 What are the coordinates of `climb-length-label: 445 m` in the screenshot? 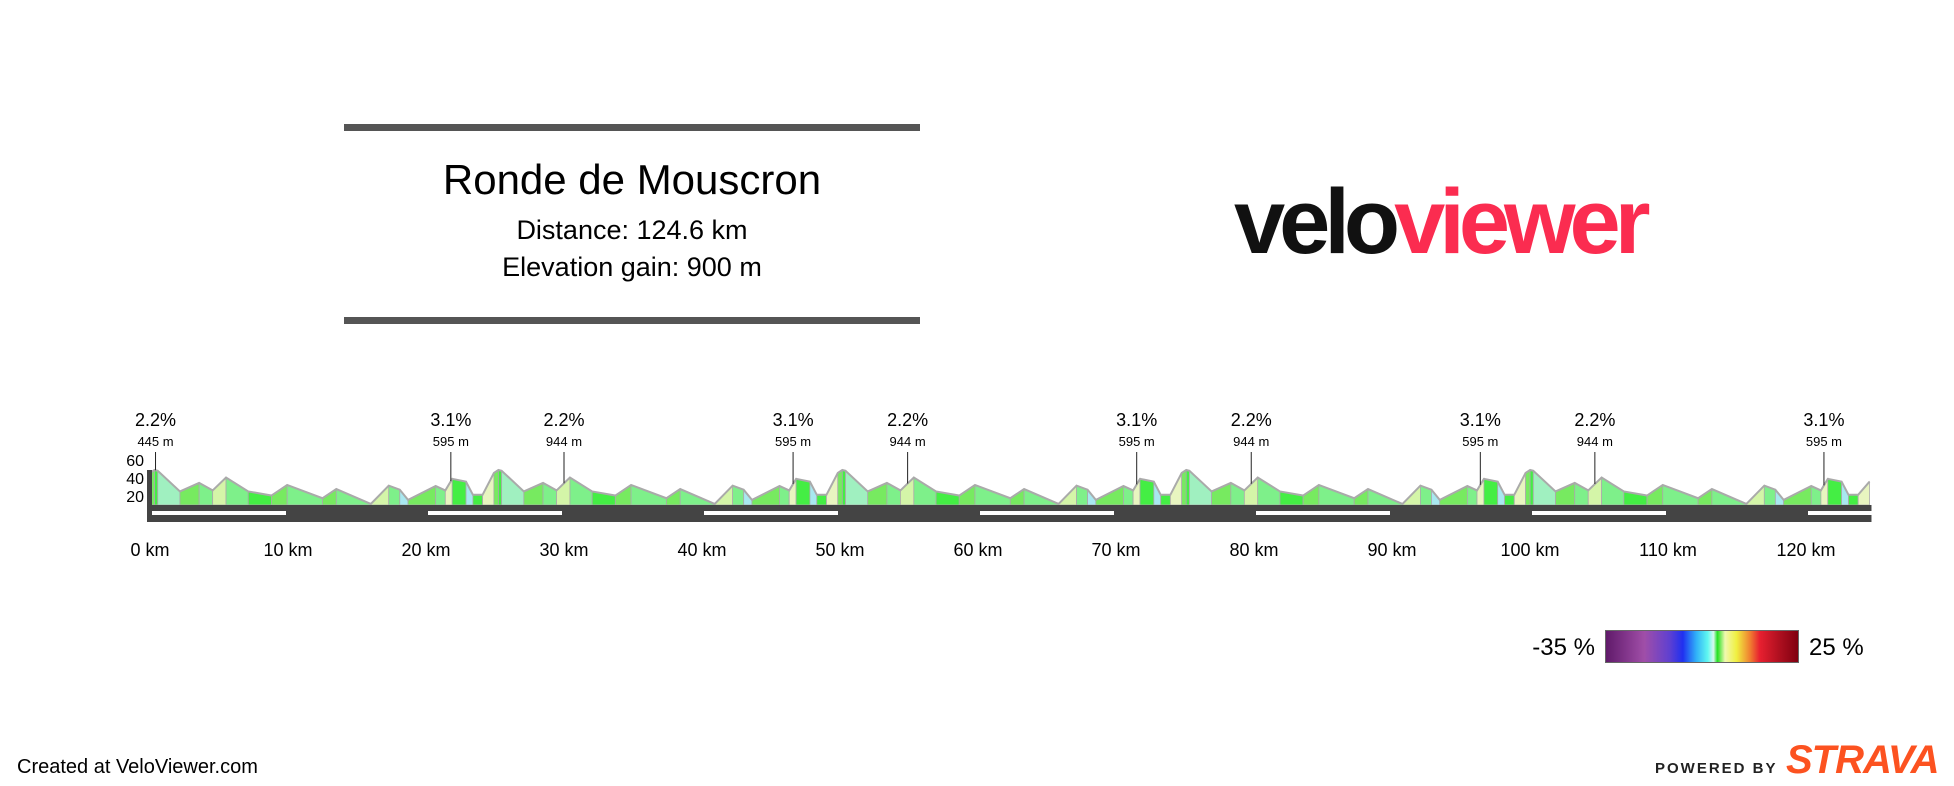 It's located at (155, 441).